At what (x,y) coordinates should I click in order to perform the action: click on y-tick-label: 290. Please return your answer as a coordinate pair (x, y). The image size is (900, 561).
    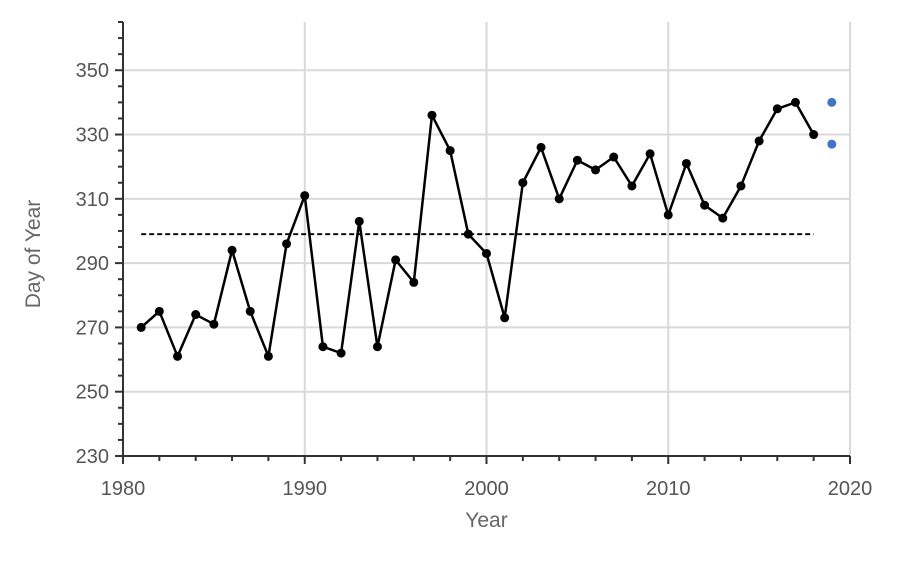
    Looking at the image, I should click on (92, 264).